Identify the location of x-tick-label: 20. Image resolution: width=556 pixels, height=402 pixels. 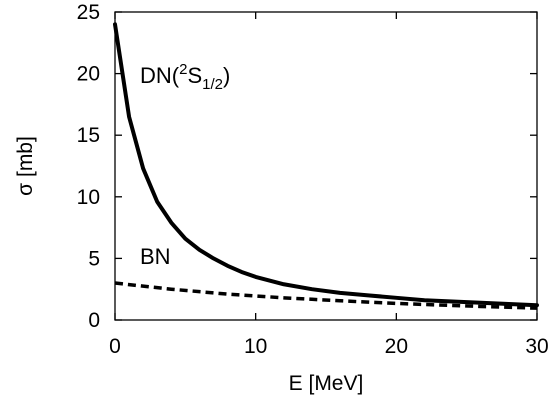
(396, 346).